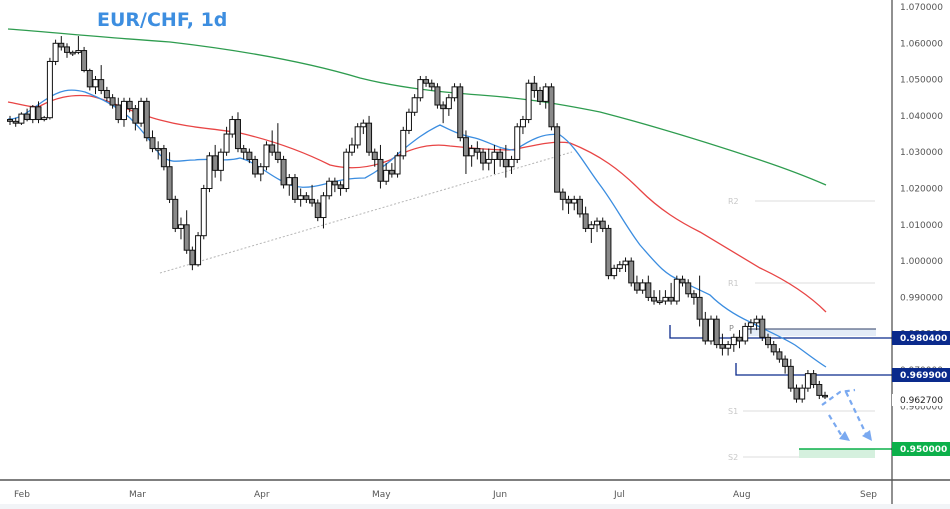  What do you see at coordinates (921, 190) in the screenshot?
I see `price-tick-label: 1.020000` at bounding box center [921, 190].